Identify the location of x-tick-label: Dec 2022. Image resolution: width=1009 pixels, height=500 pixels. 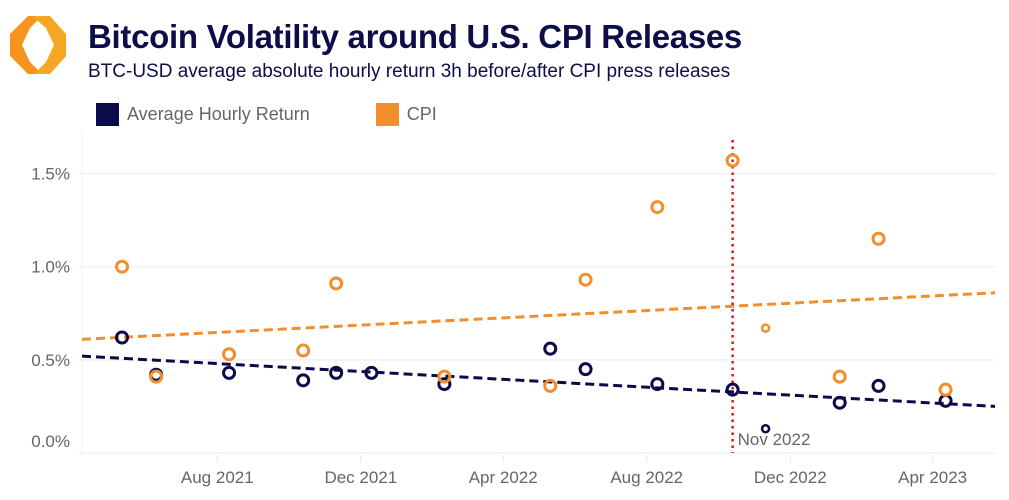
(790, 477).